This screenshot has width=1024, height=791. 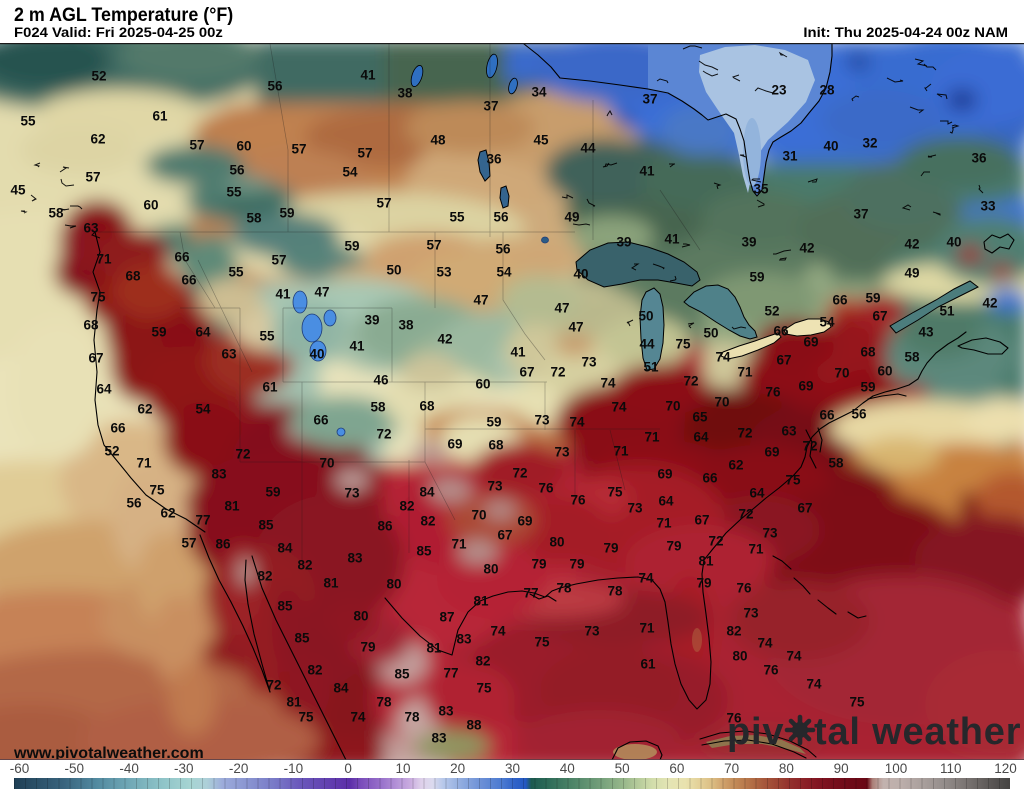 I want to click on svg-text: 85, so click(x=402, y=674).